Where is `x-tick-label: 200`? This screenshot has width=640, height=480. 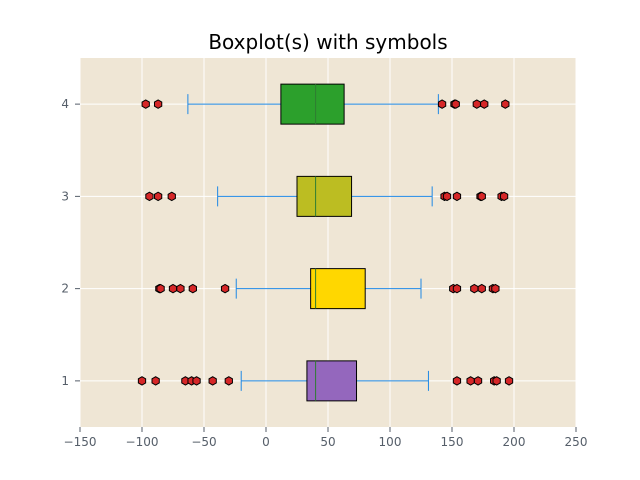
x-tick-label: 200 is located at coordinates (514, 442).